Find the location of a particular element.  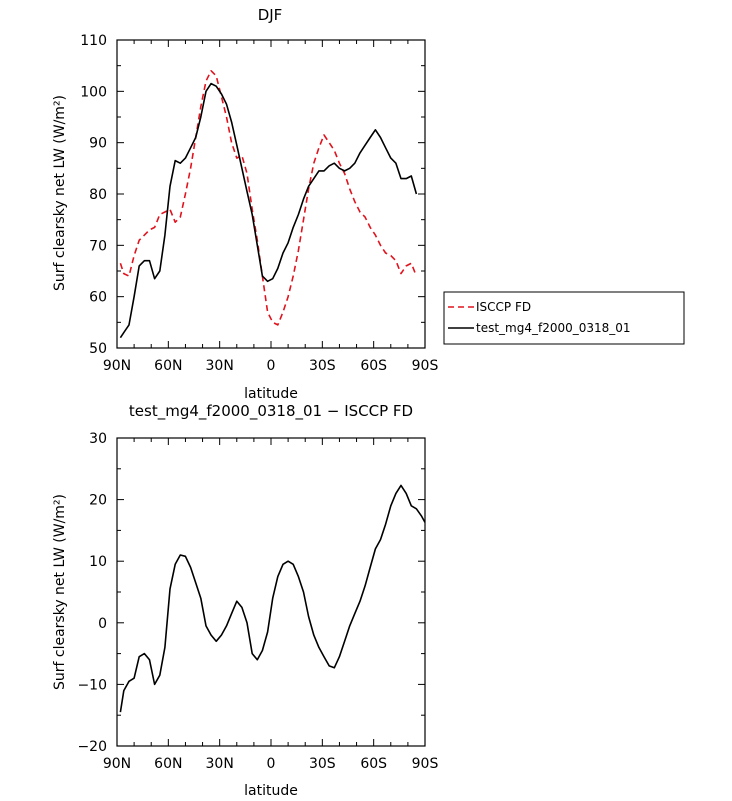

bottom-x-tick-label: 90S is located at coordinates (425, 764).